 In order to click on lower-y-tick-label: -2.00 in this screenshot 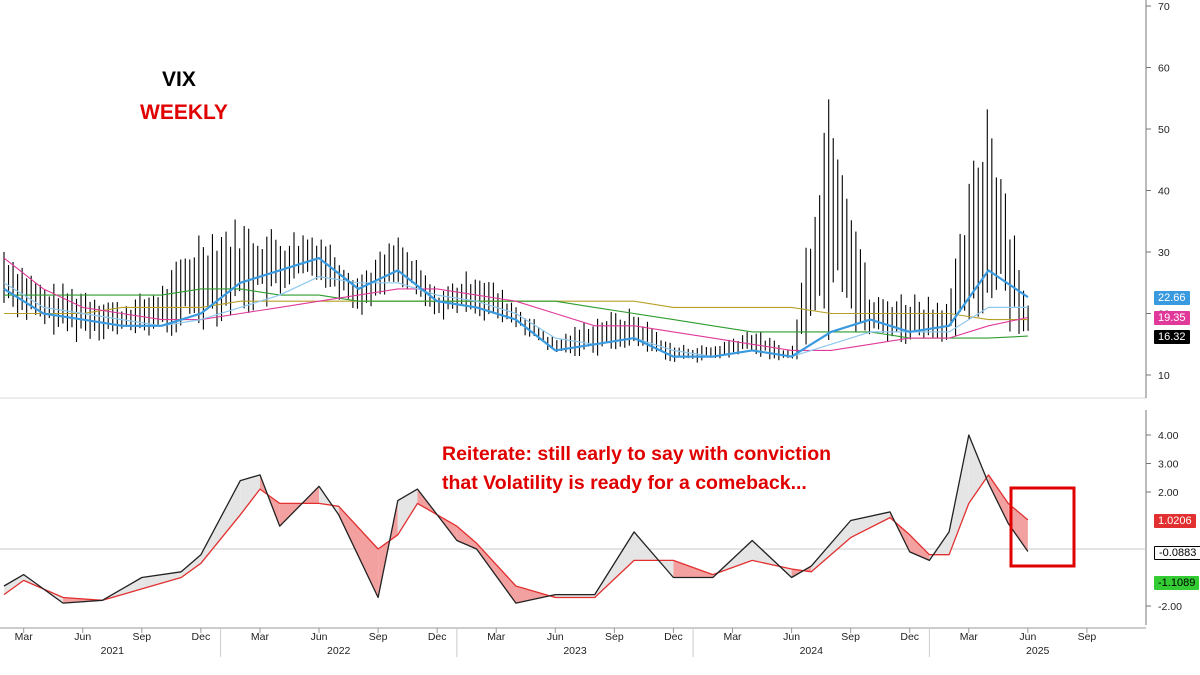, I will do `click(1170, 607)`.